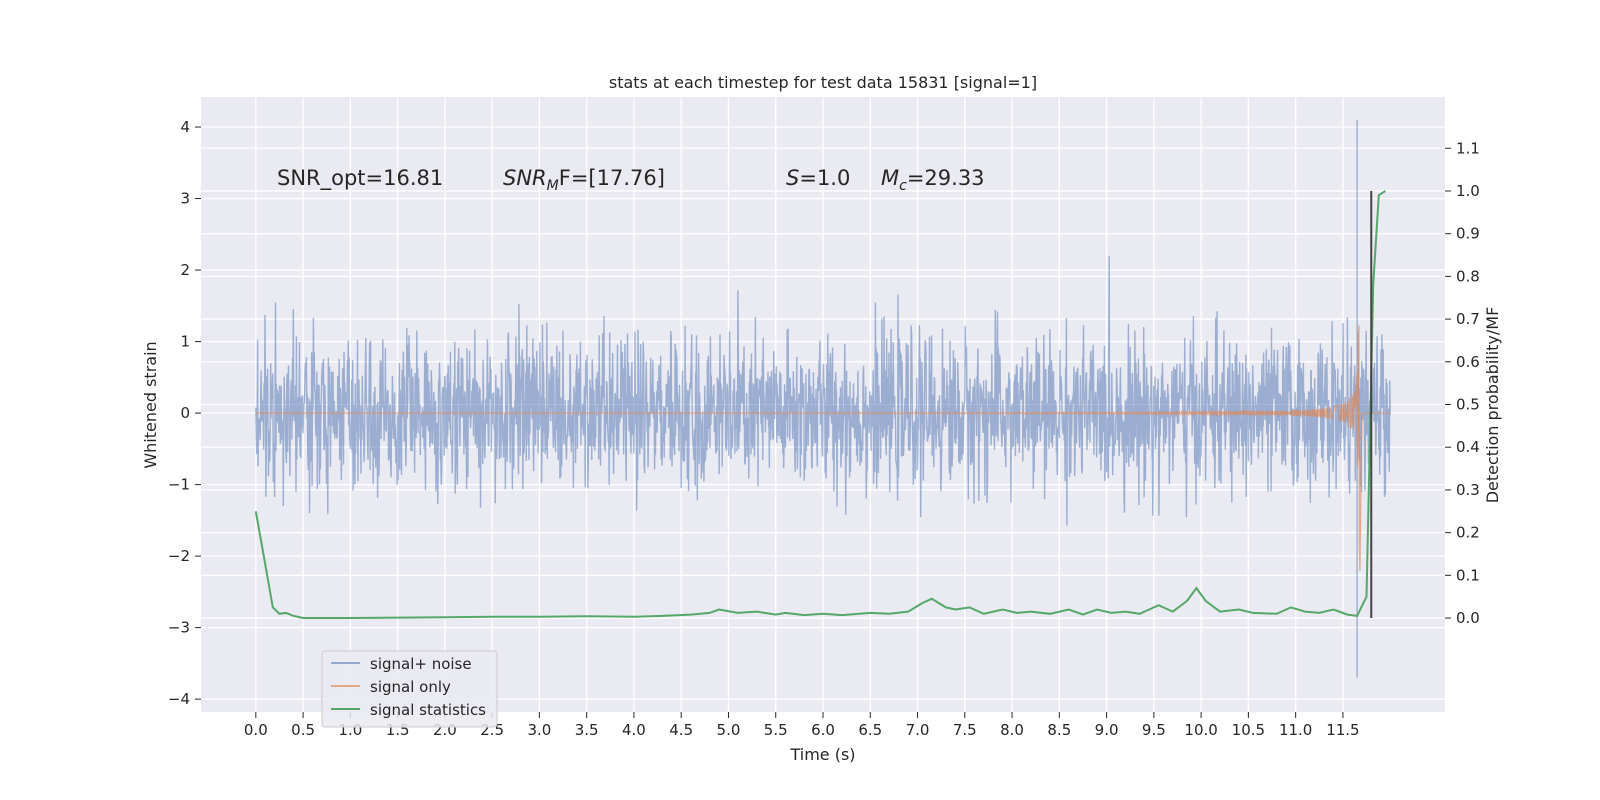 This screenshot has height=800, width=1600. Describe the element at coordinates (1468, 575) in the screenshot. I see `y-right-tick-label-10: 0.1` at that location.